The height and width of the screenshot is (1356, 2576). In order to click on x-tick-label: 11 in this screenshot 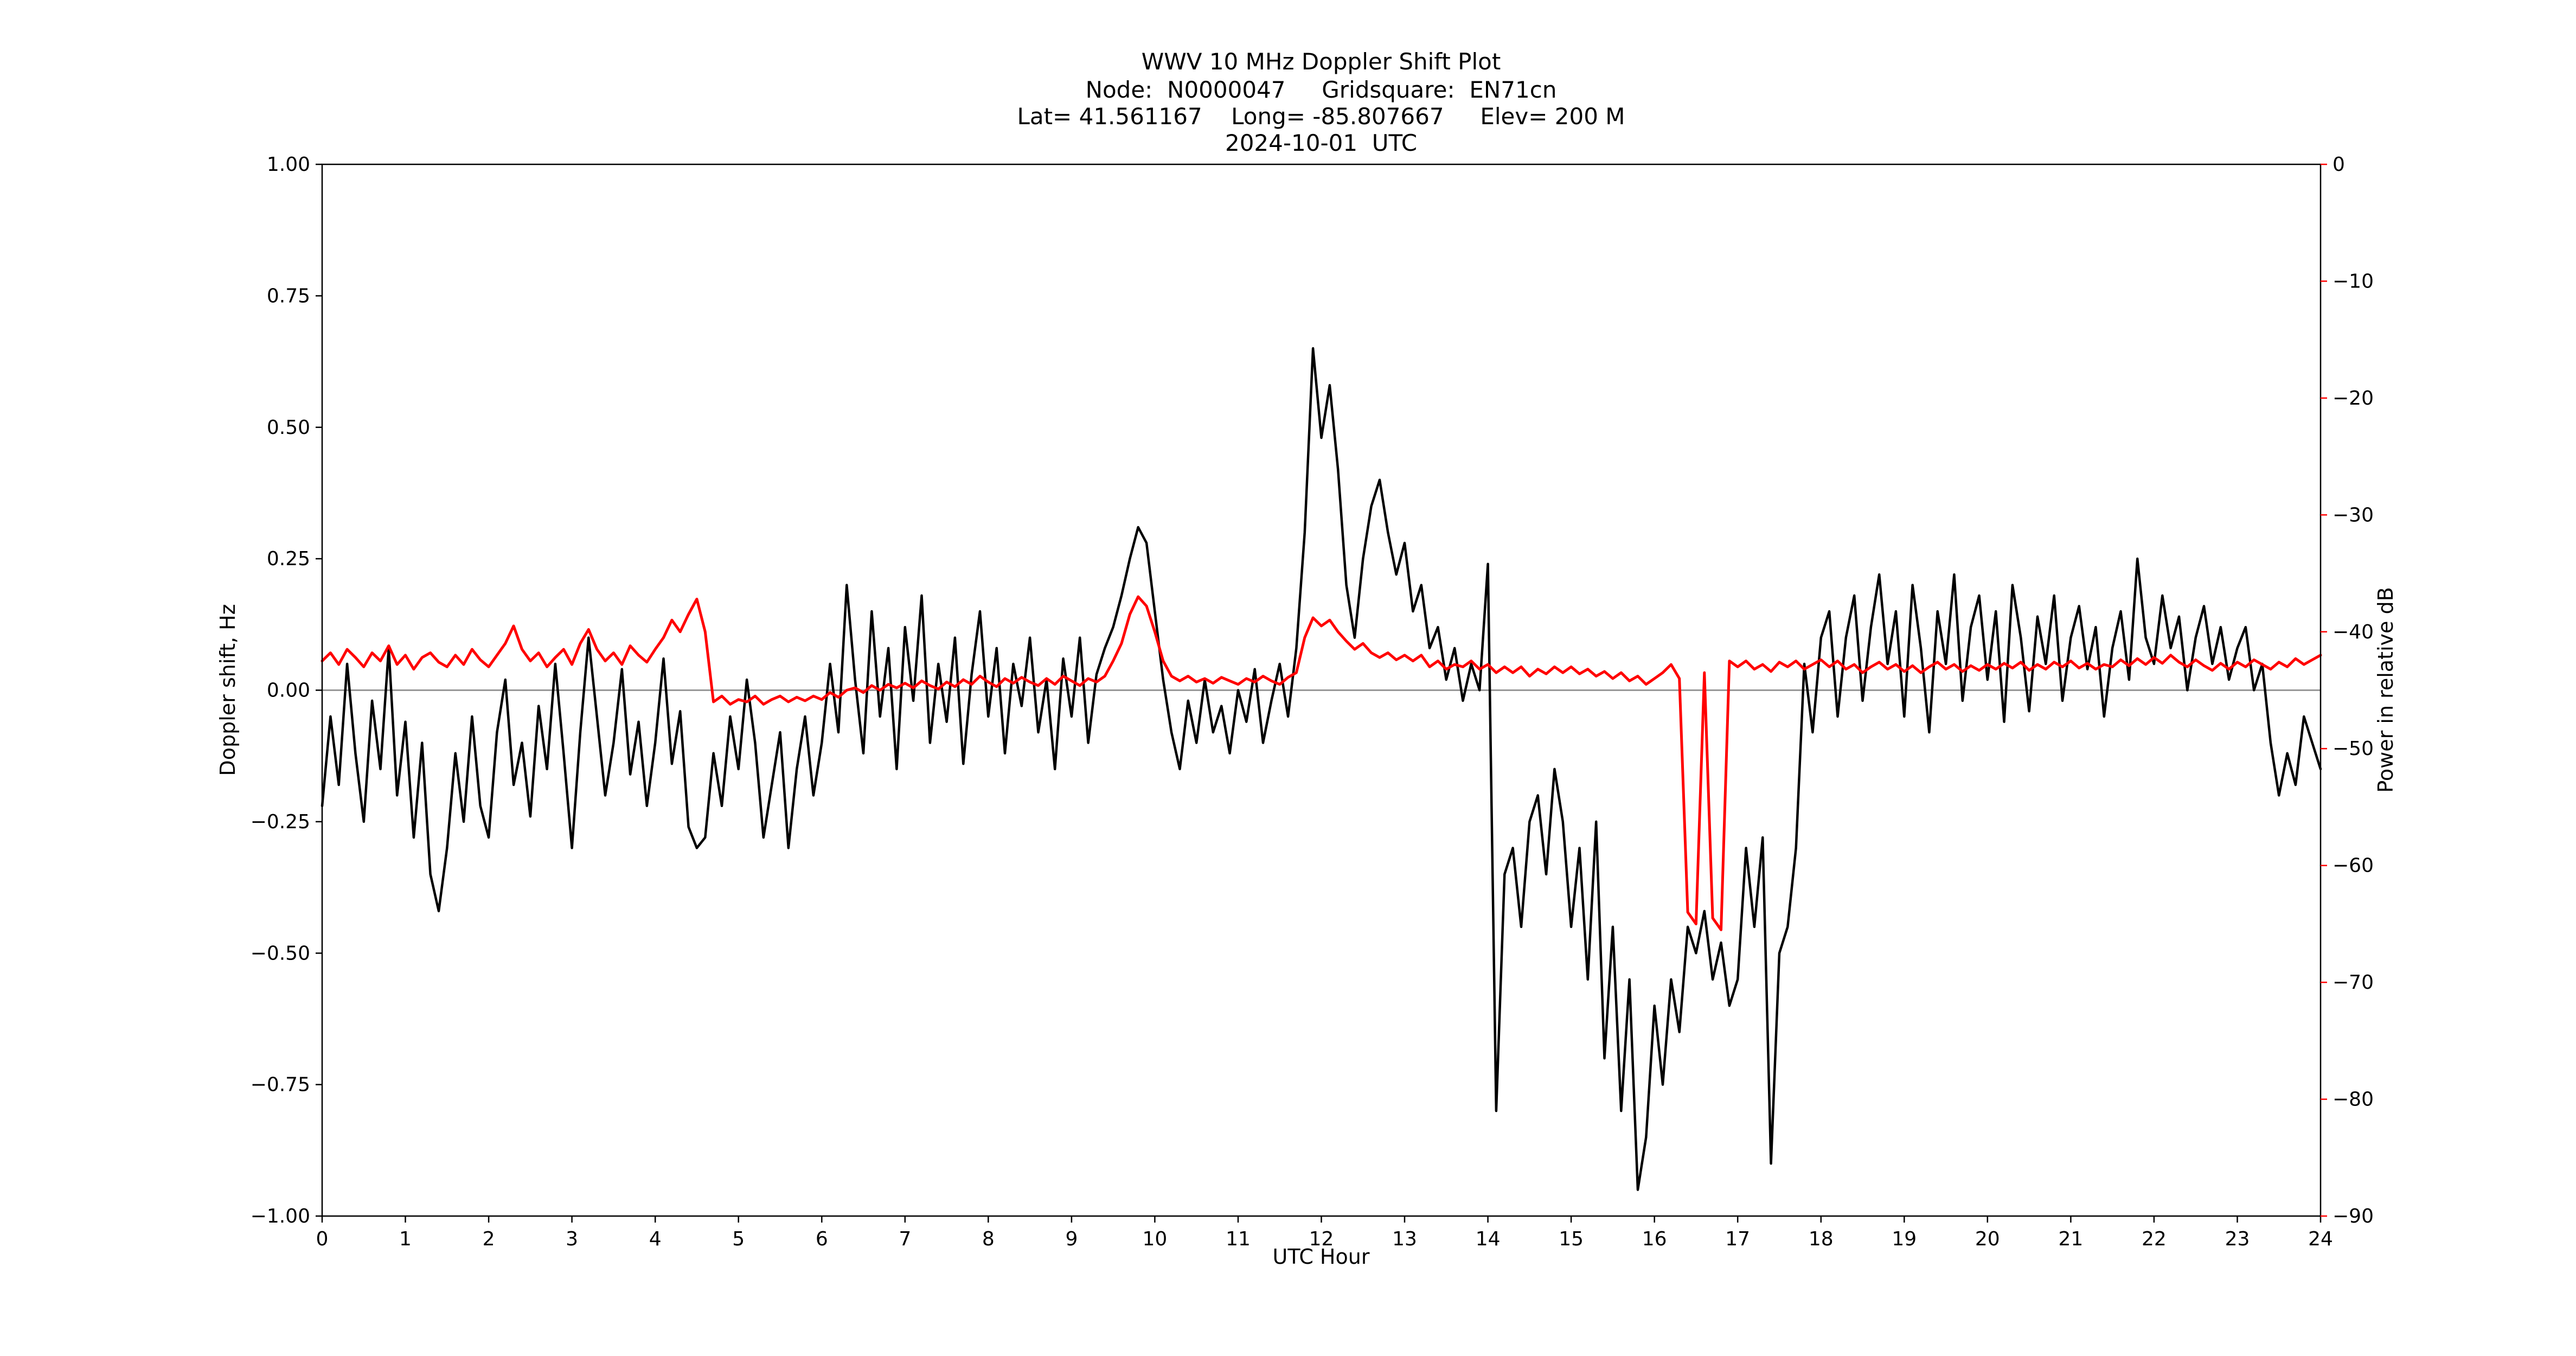, I will do `click(1238, 1239)`.